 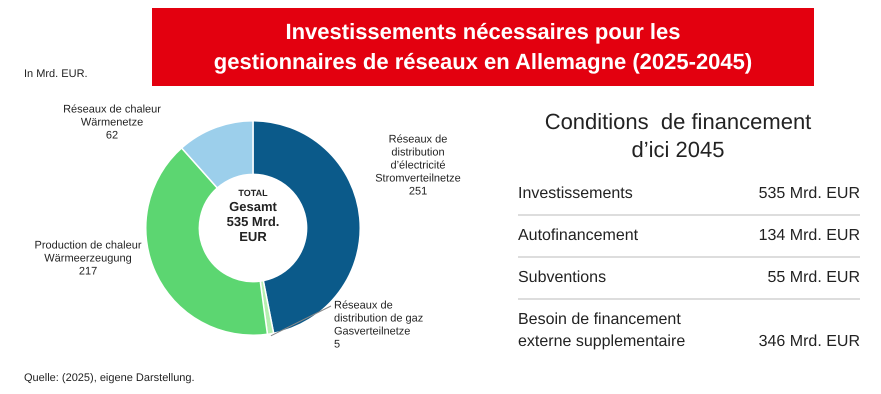 What do you see at coordinates (112, 116) in the screenshot?
I see `slice-label: Réseaux de chaleur Wärmenetze` at bounding box center [112, 116].